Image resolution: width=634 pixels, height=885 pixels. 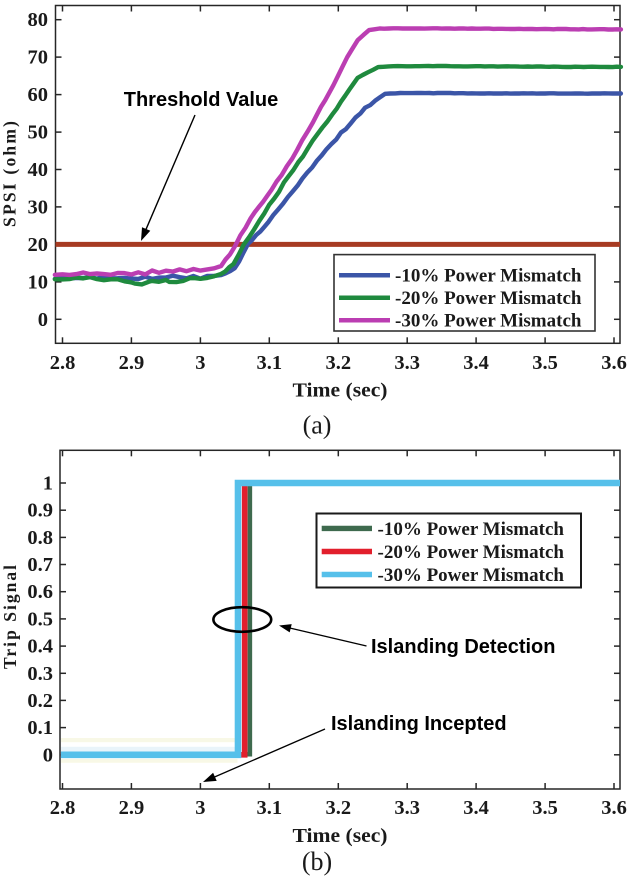 What do you see at coordinates (48, 484) in the screenshot?
I see `svg-text: 1` at bounding box center [48, 484].